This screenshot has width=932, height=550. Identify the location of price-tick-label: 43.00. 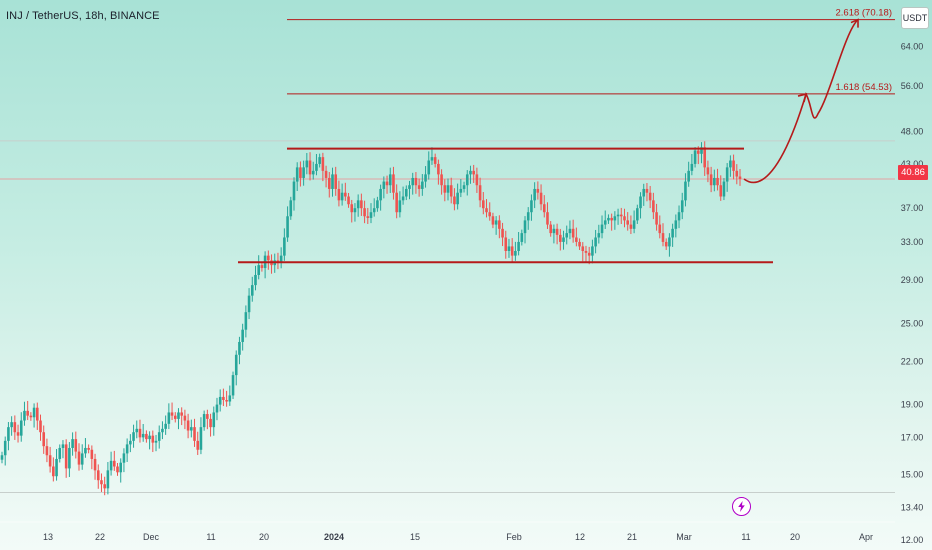
(912, 164).